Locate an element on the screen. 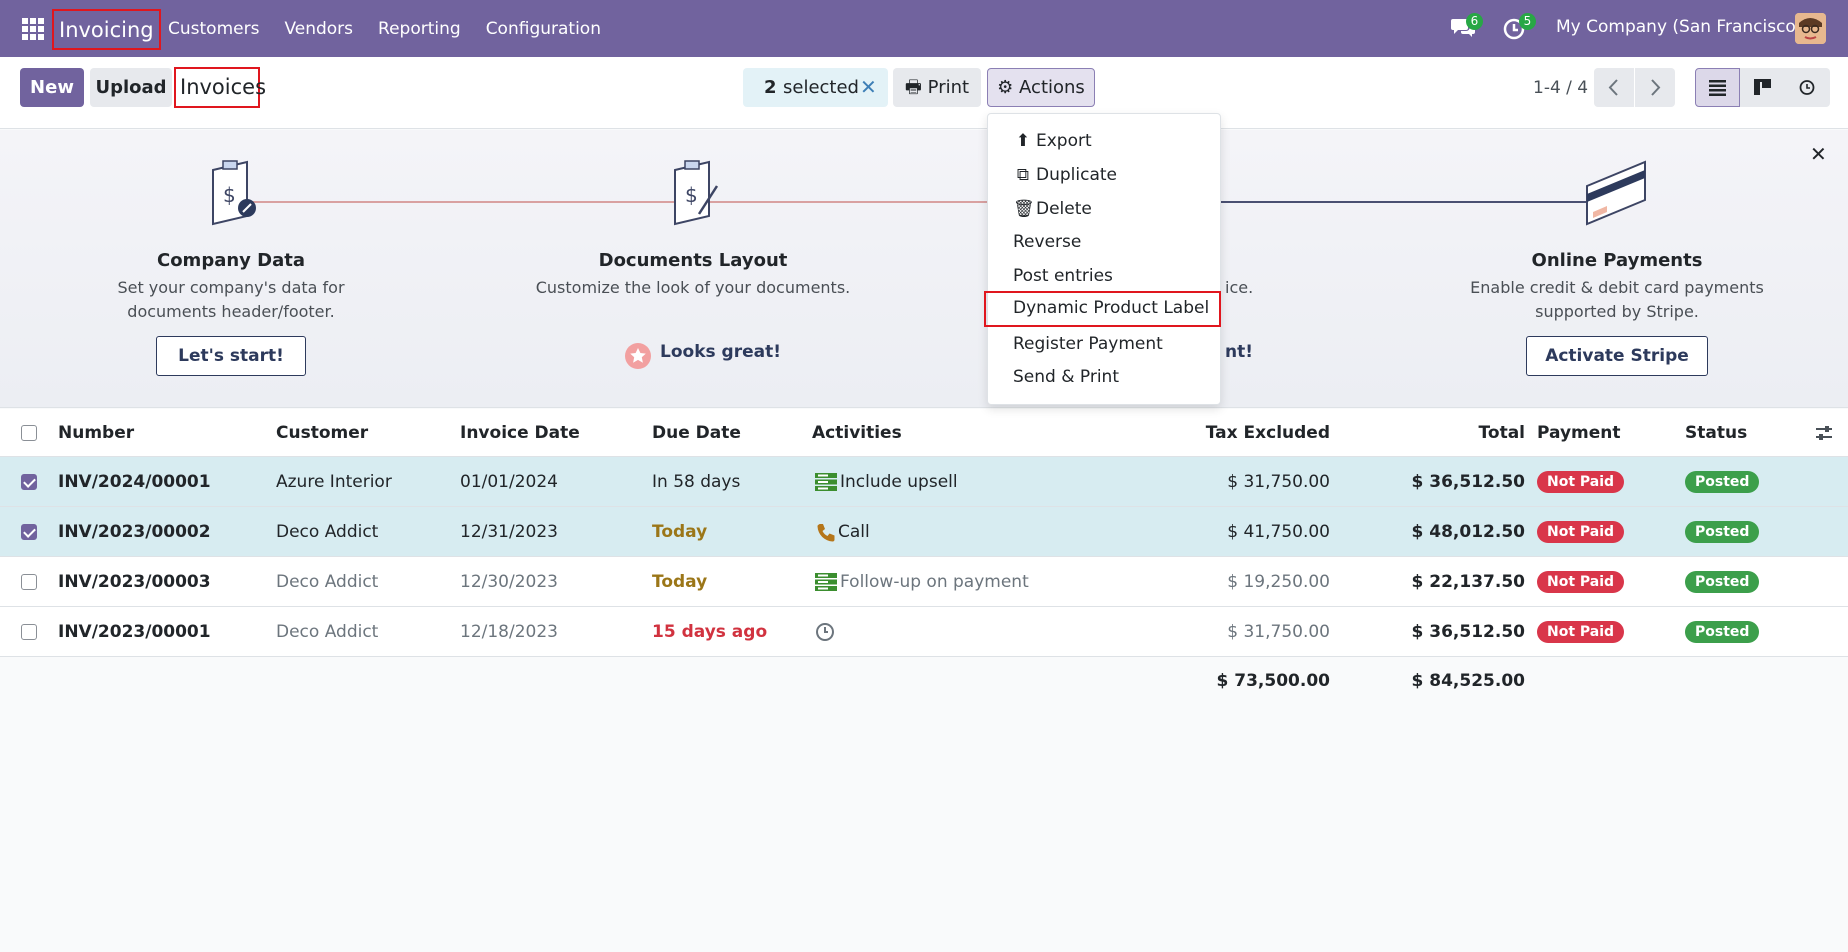 The image size is (1848, 952). clipboard-pen-icon: $ is located at coordinates (696, 193).